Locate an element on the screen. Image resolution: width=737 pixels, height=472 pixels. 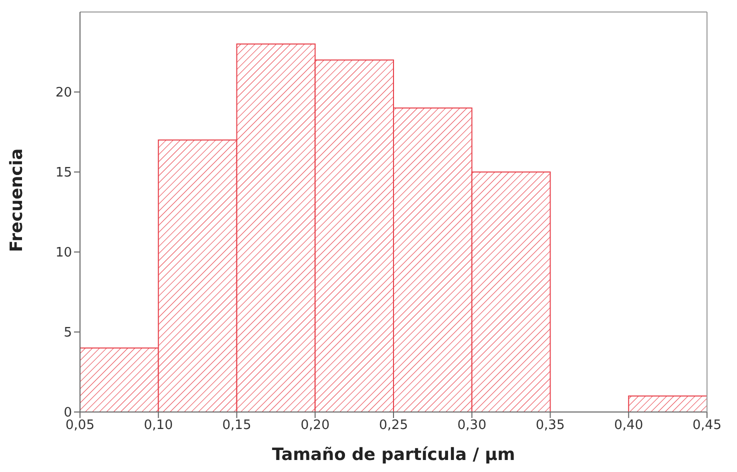
y-tick-label: 0 is located at coordinates (68, 413).